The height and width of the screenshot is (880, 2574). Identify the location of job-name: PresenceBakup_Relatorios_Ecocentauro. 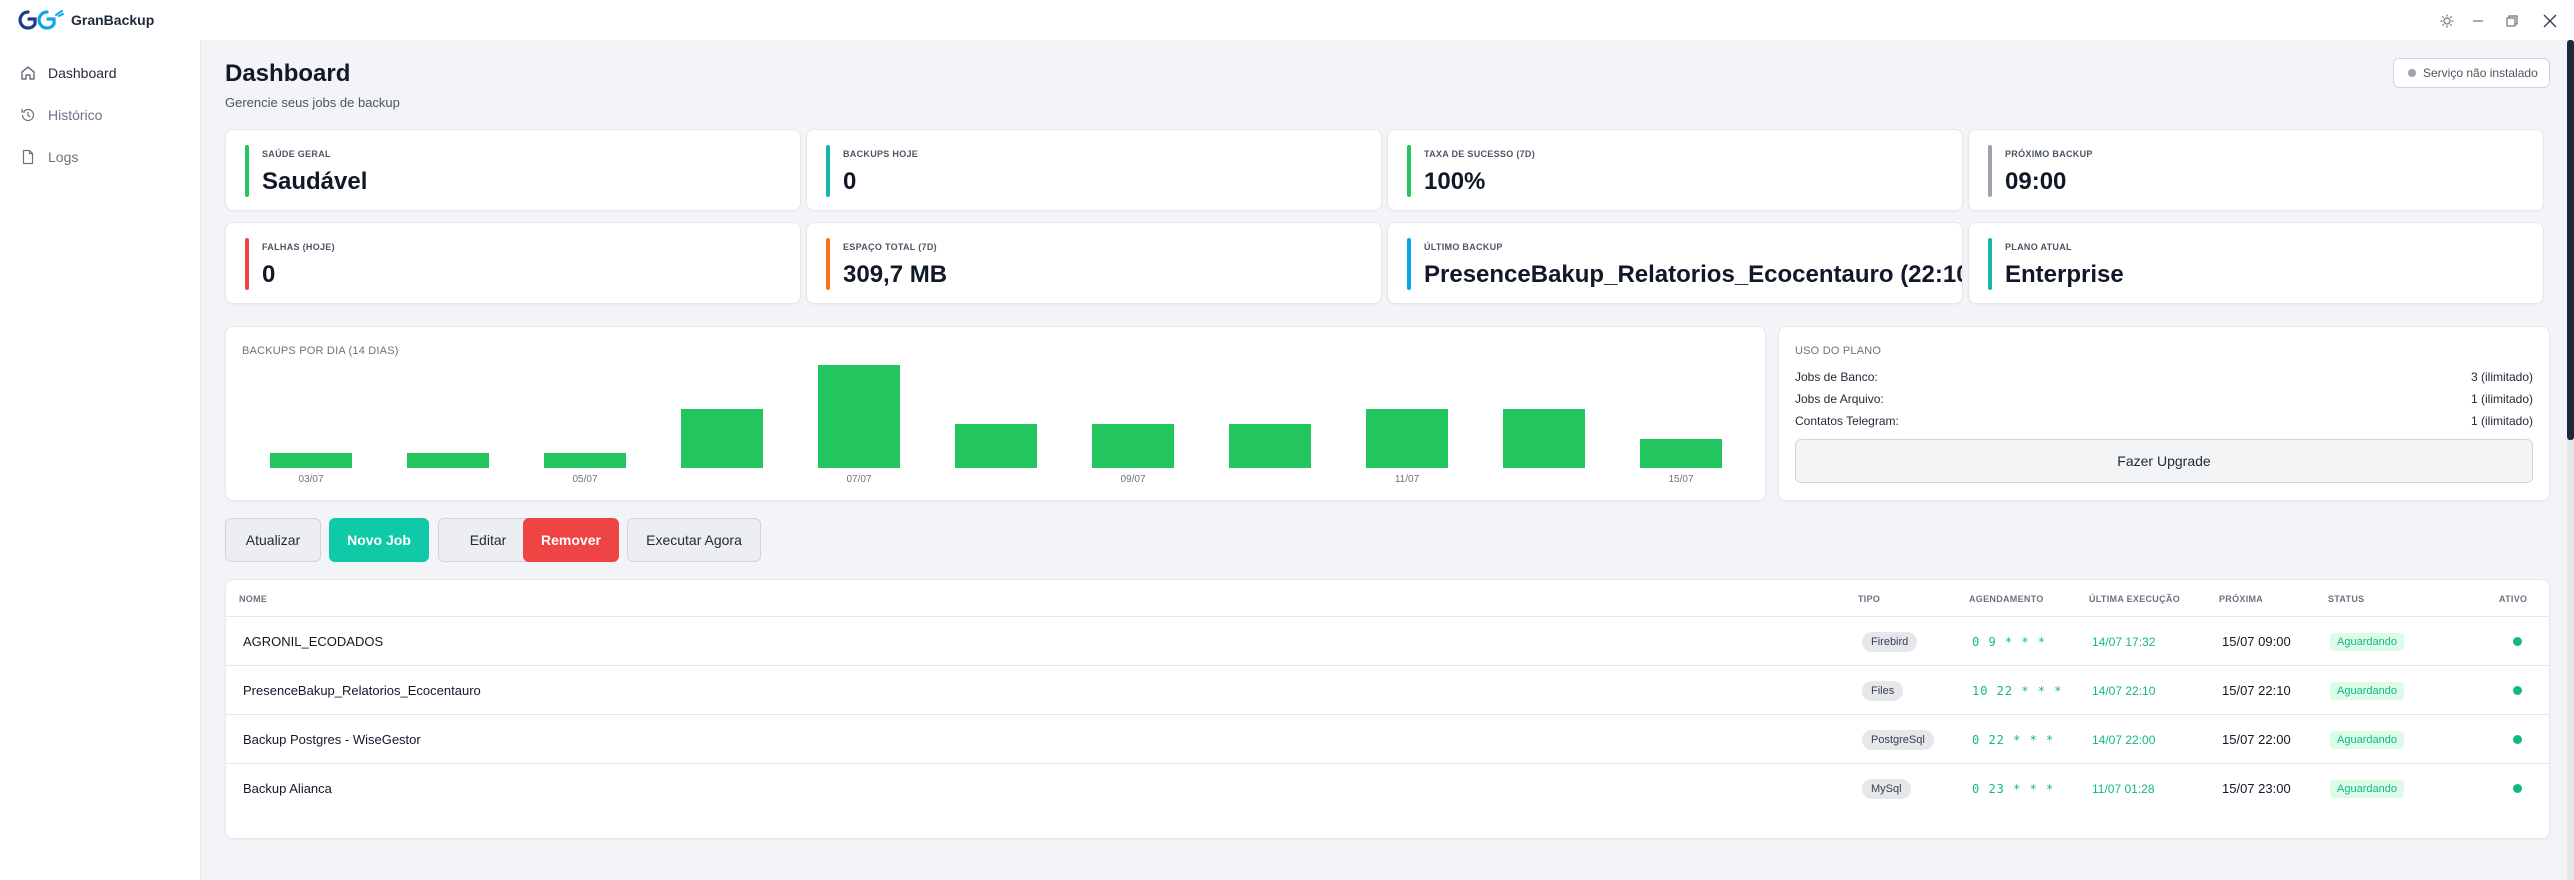
(362, 690).